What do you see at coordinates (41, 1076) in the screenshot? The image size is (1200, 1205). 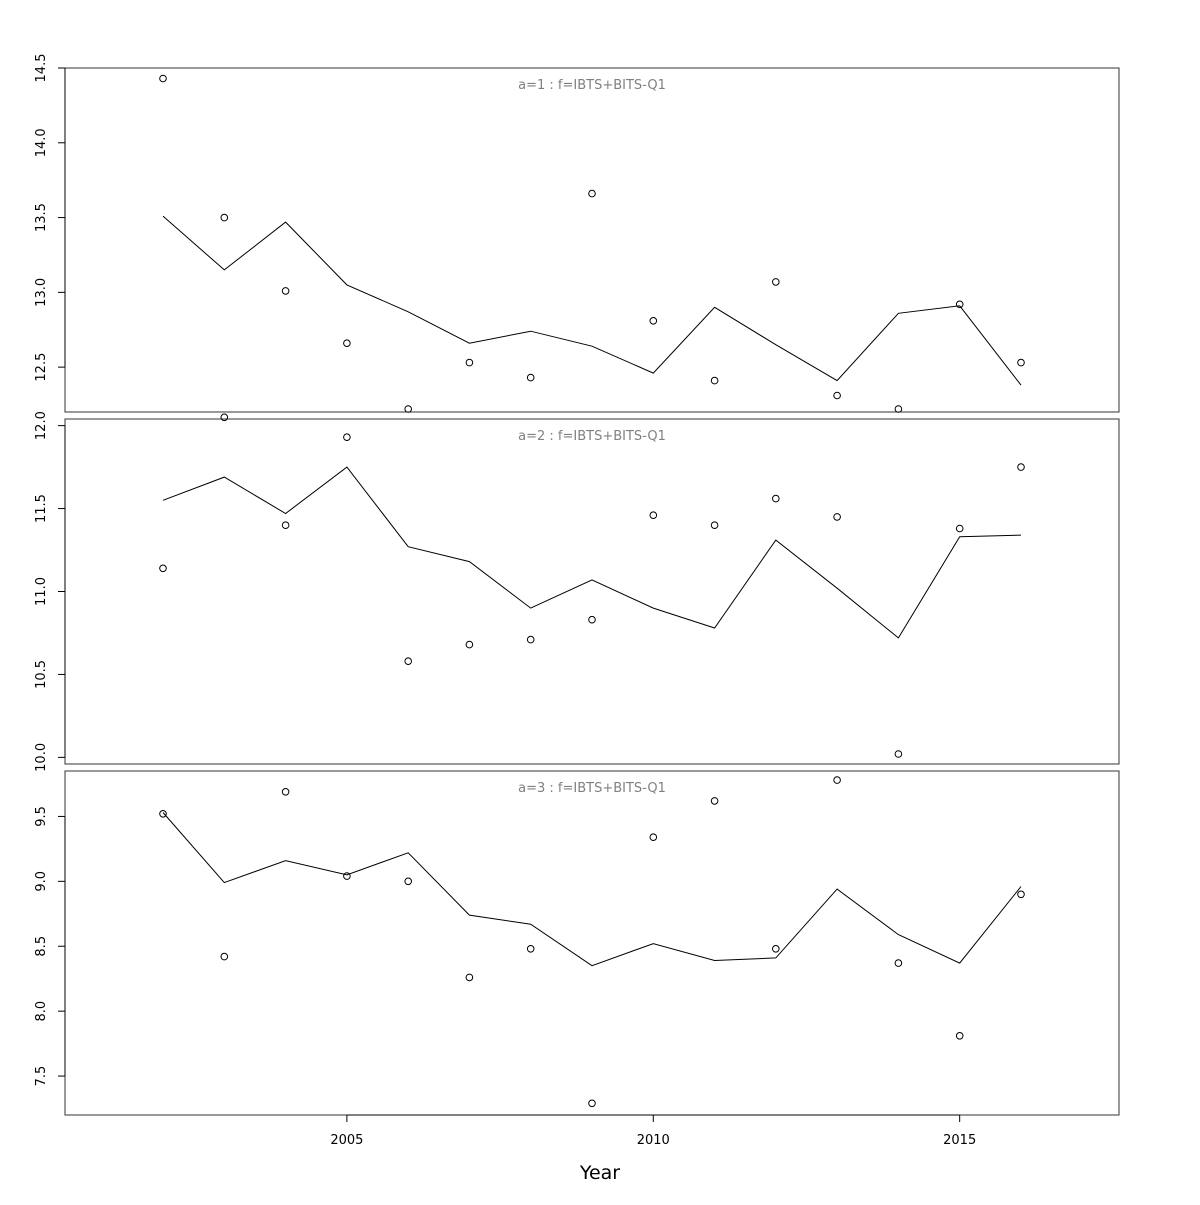 I see `y-tick-label: 7.5` at bounding box center [41, 1076].